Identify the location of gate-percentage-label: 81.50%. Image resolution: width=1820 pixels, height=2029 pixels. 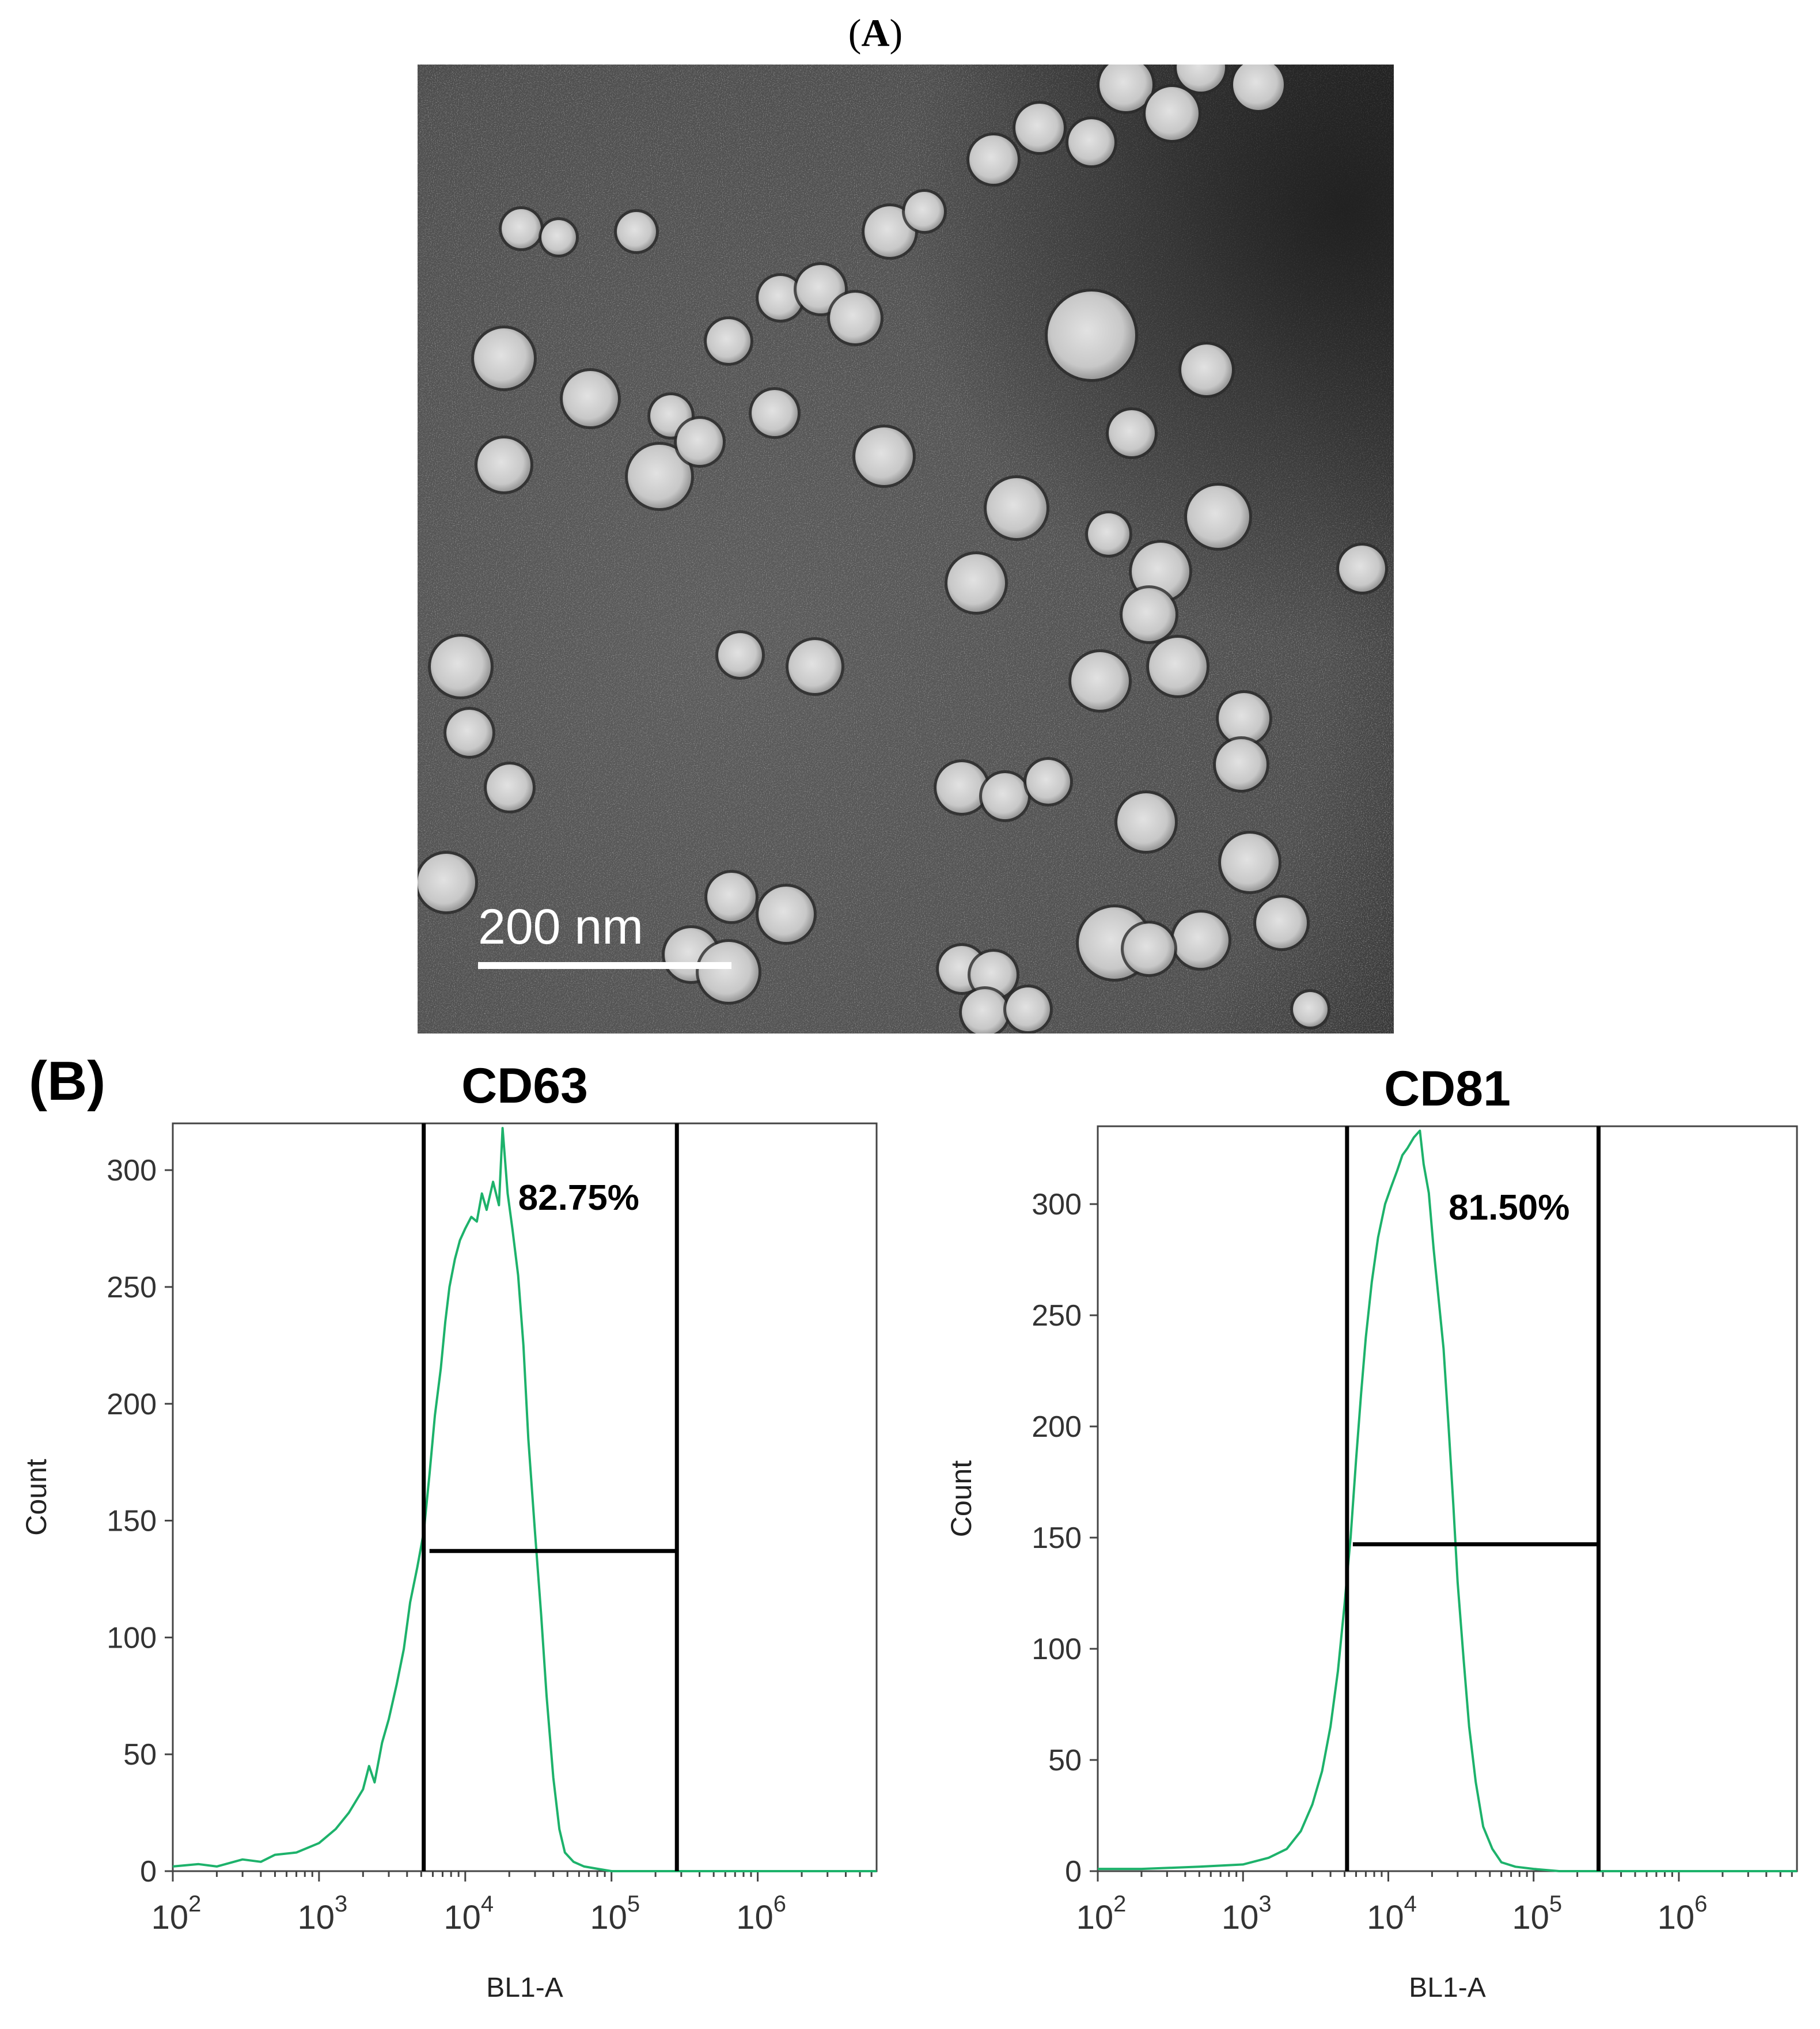
(1509, 1208).